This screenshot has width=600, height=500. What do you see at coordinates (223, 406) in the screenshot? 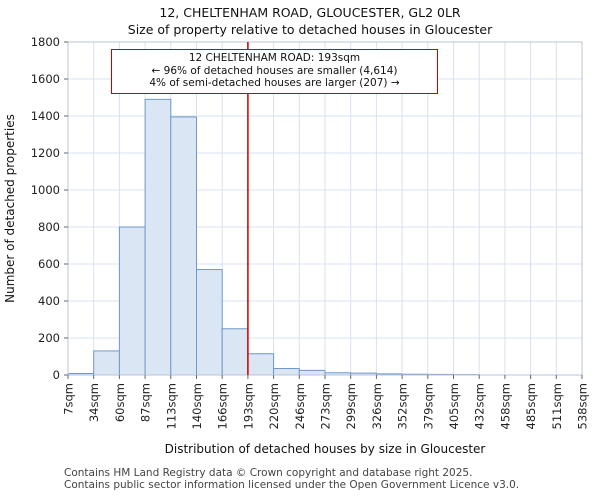
I see `x-tick-label: 166sqm` at bounding box center [223, 406].